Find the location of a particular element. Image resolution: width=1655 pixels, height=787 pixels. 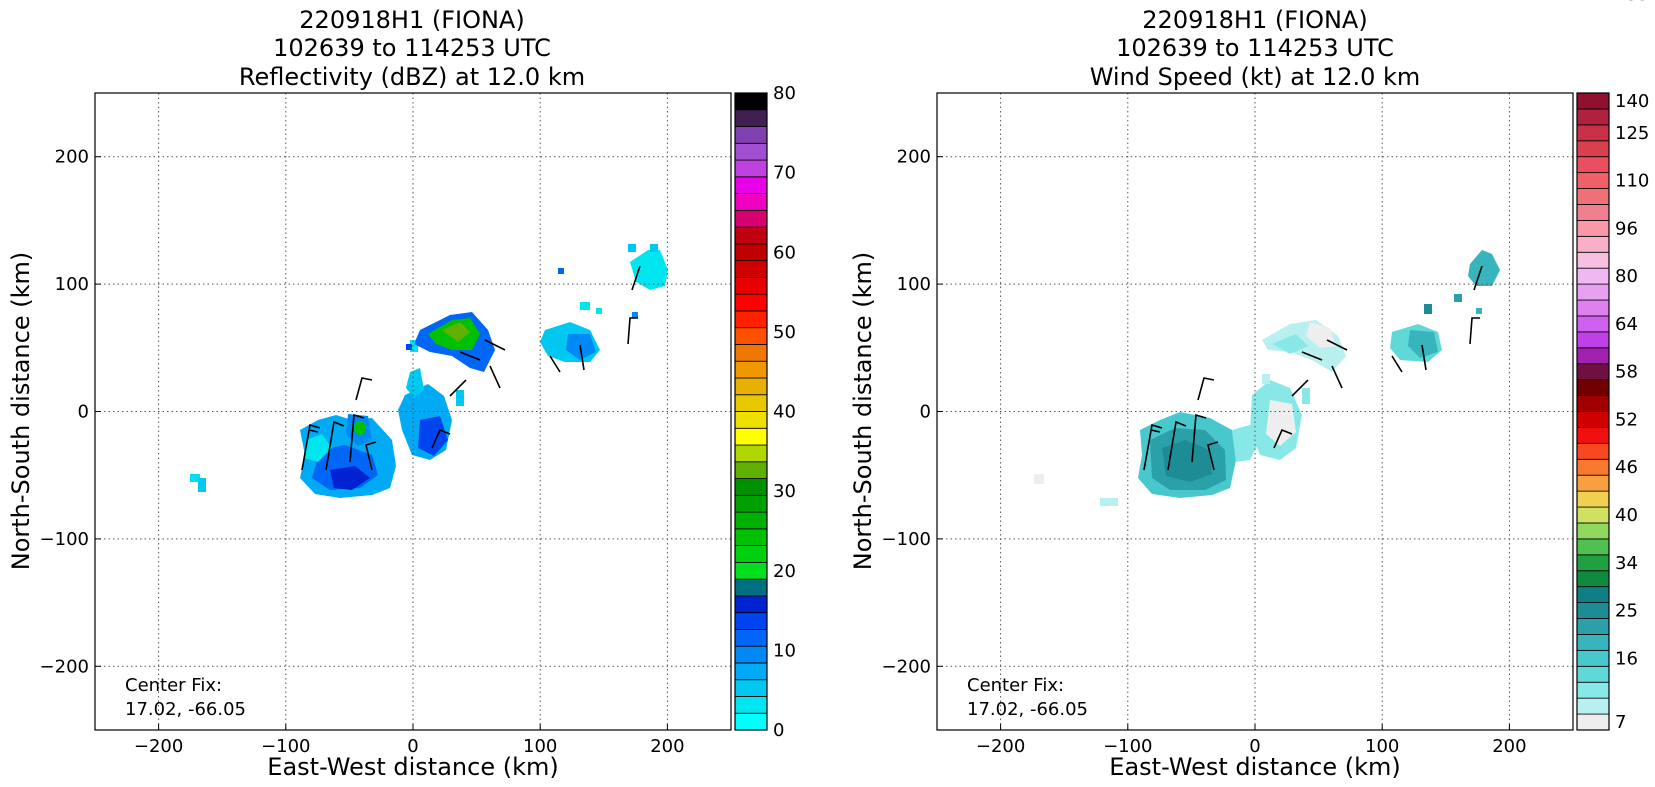

colorbar-tick-label: 30 is located at coordinates (784, 491).